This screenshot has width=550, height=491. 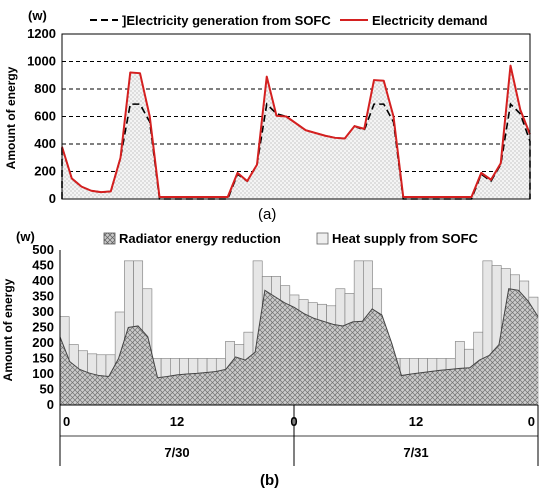 I want to click on chart-b-y-tick-label: 450, so click(x=43, y=265).